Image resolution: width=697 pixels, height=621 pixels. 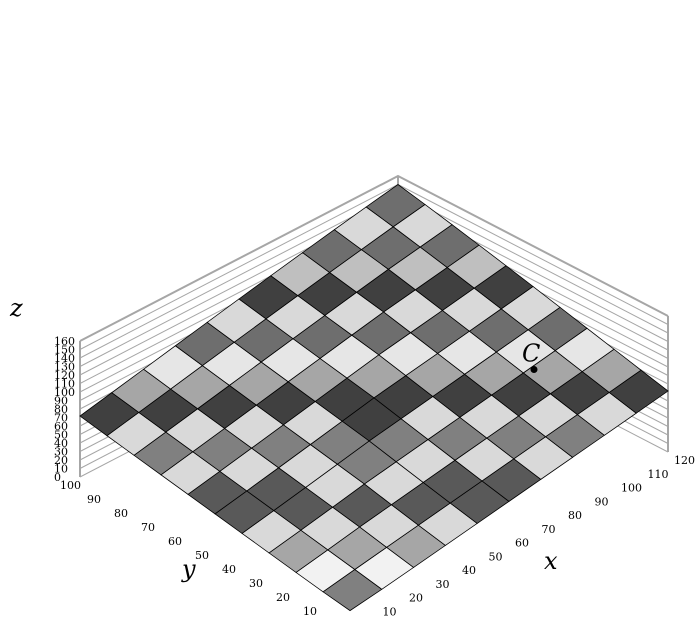 What do you see at coordinates (256, 583) in the screenshot?
I see `y-tick-label: 30` at bounding box center [256, 583].